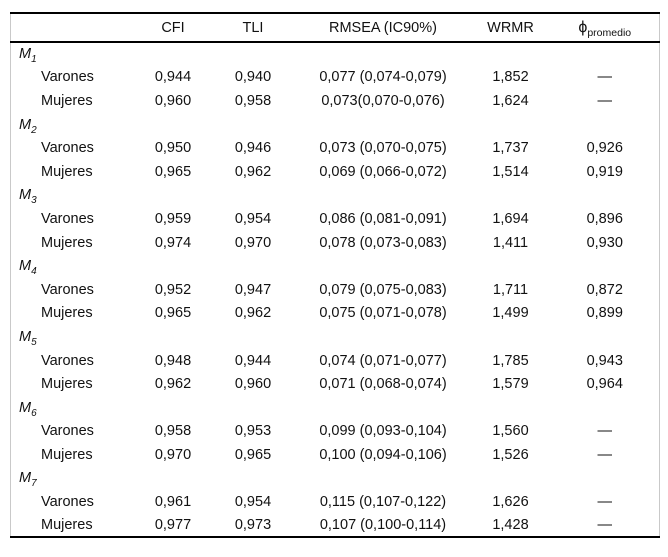 This screenshot has height=557, width=668. What do you see at coordinates (173, 360) in the screenshot?
I see `cfi-value: 0,948` at bounding box center [173, 360].